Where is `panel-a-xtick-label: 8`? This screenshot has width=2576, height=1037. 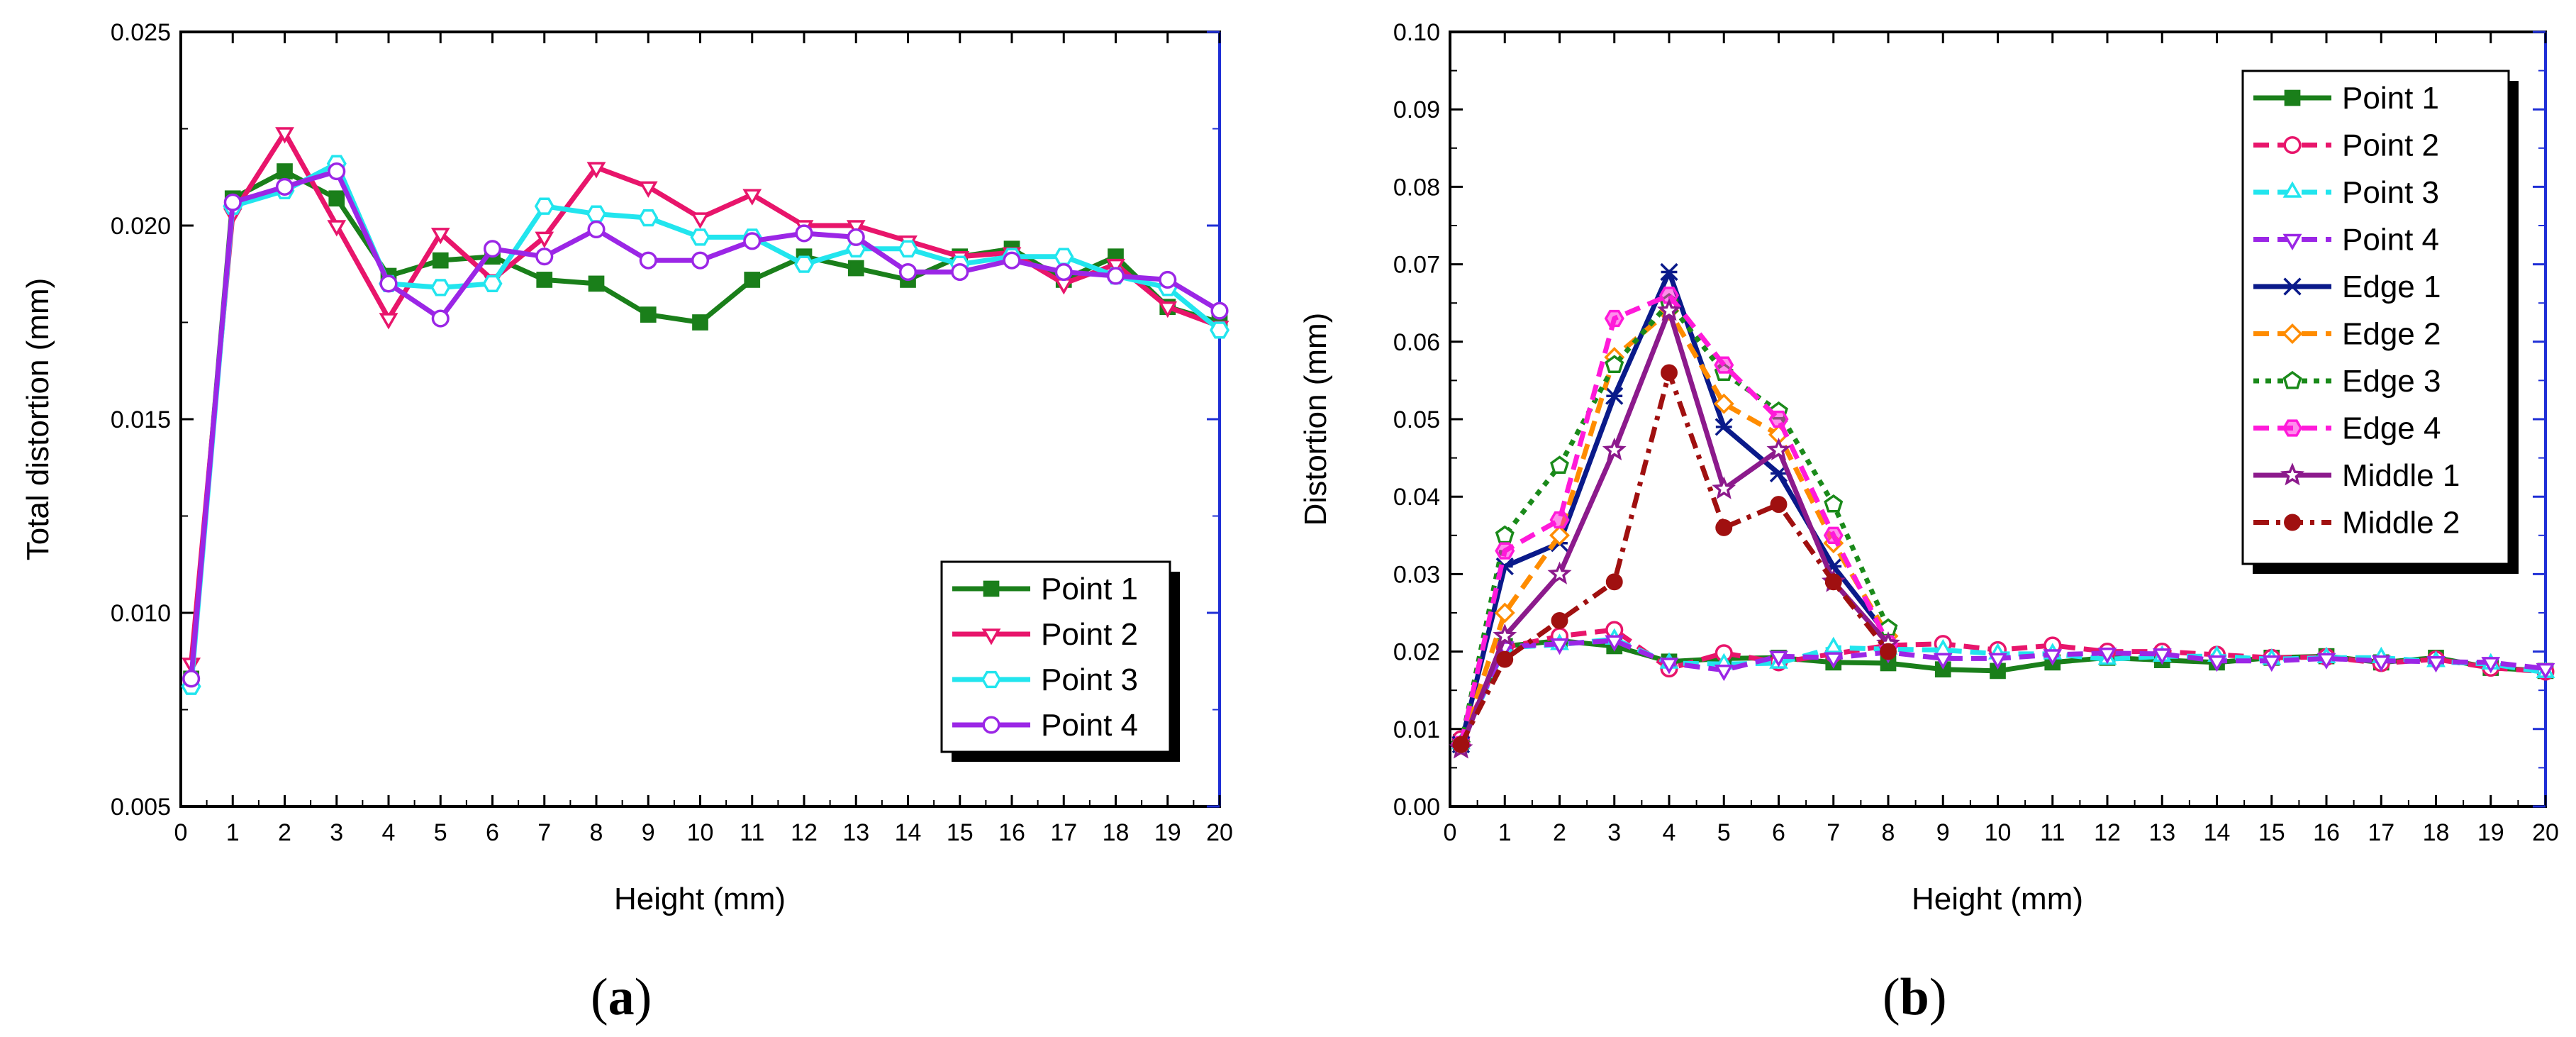
panel-a-xtick-label: 8 is located at coordinates (596, 833).